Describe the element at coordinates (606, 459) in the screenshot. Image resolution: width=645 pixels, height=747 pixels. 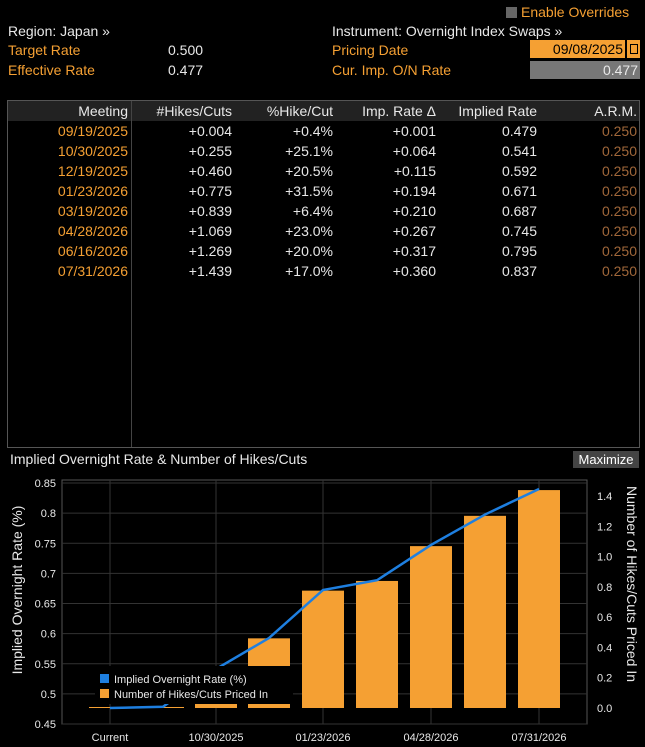
I see `maximize-button: Maximize` at that location.